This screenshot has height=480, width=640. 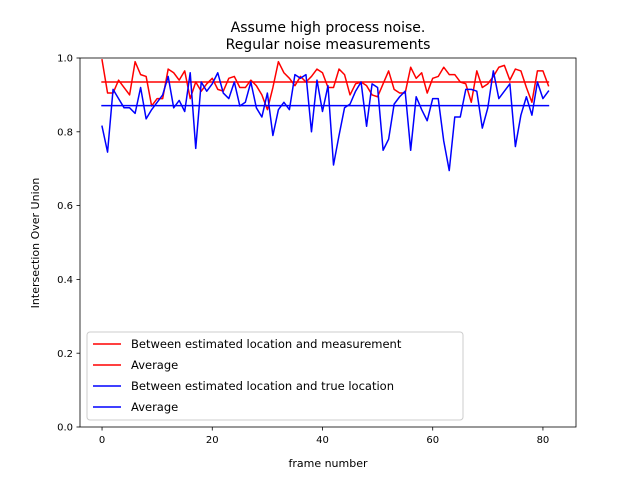 I want to click on chart-title: Assume high process noise., so click(x=328, y=28).